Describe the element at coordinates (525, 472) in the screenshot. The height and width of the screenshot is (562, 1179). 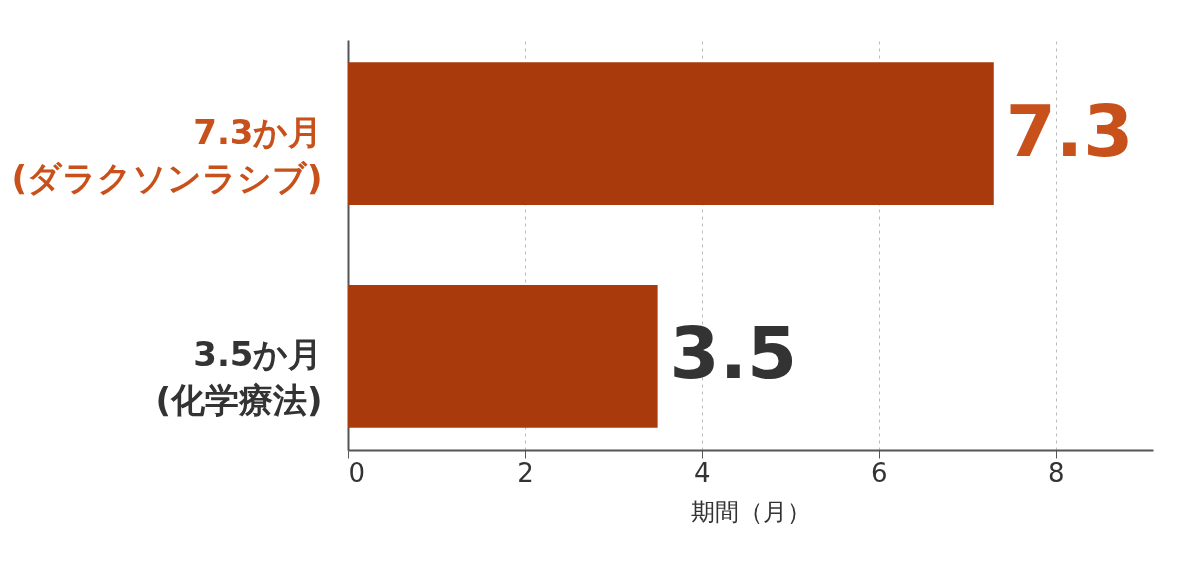
I see `x-tick-label: 2` at that location.